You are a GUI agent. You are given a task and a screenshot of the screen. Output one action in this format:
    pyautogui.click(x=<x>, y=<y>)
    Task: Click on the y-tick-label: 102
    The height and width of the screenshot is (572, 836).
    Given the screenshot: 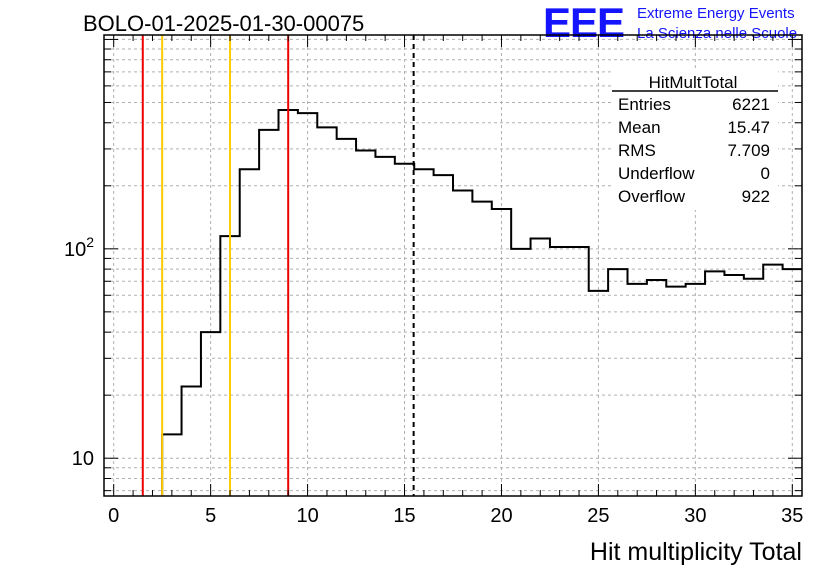 What is the action you would take?
    pyautogui.click(x=79, y=247)
    